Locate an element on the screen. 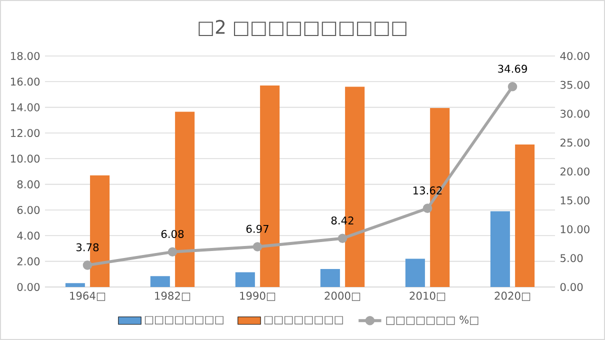 The image size is (605, 340). x-tick-label: 1990□ is located at coordinates (258, 296).